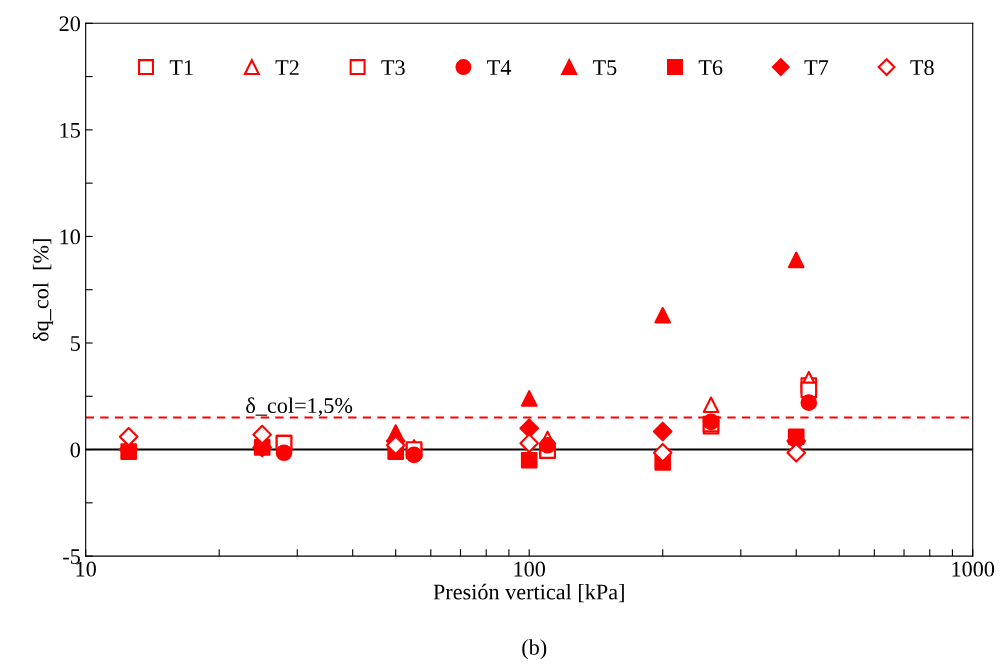  I want to click on legend-label: T2, so click(287, 67).